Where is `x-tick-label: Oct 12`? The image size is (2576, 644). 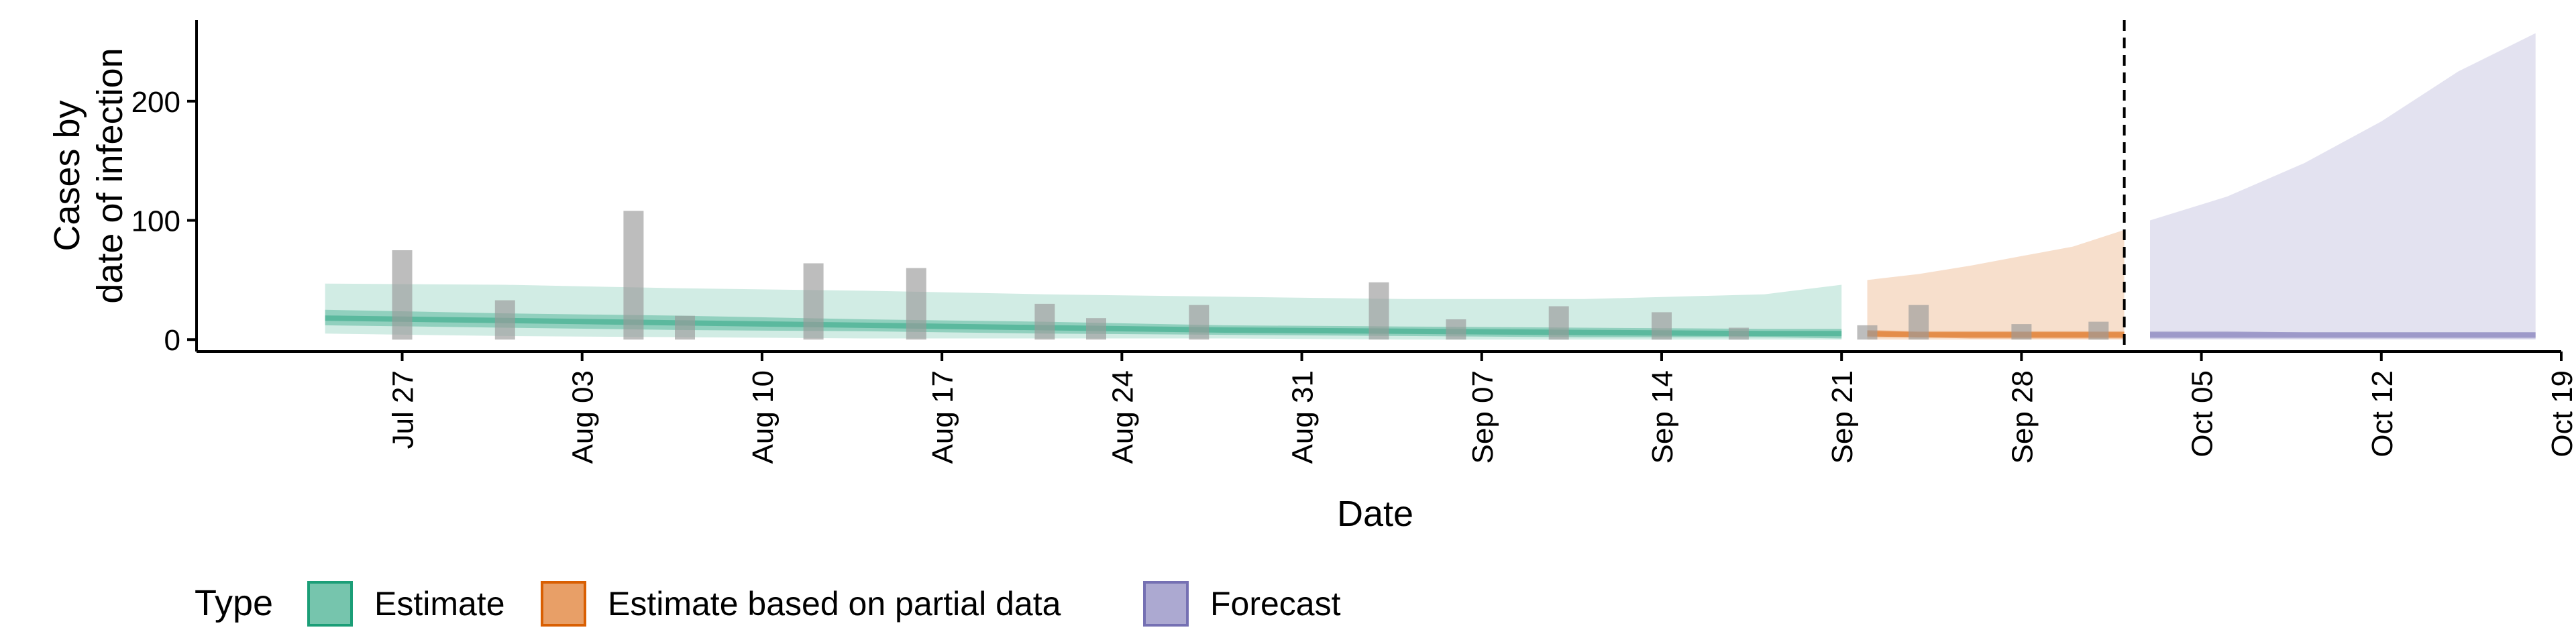
x-tick-label: Oct 12 is located at coordinates (2382, 414).